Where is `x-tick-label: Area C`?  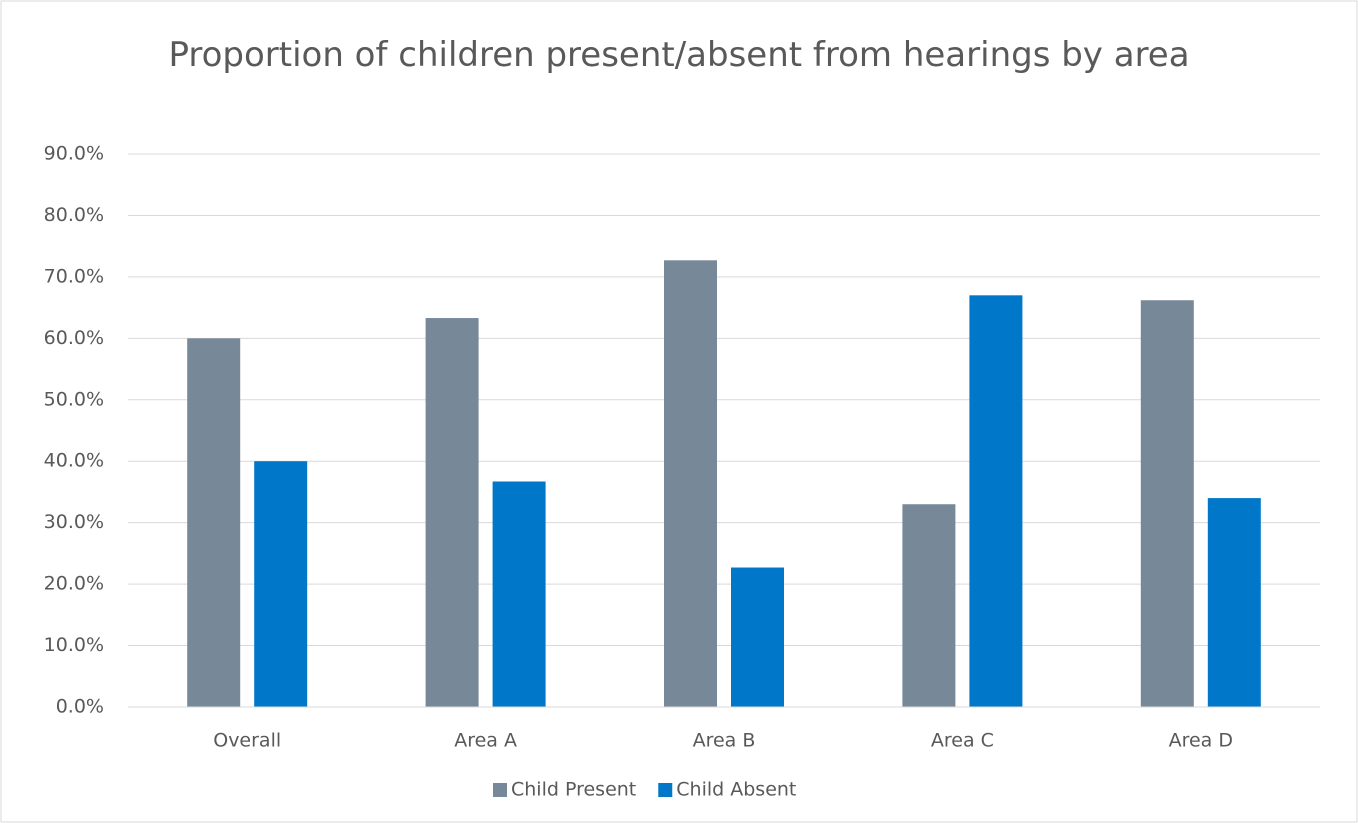
x-tick-label: Area C is located at coordinates (962, 741).